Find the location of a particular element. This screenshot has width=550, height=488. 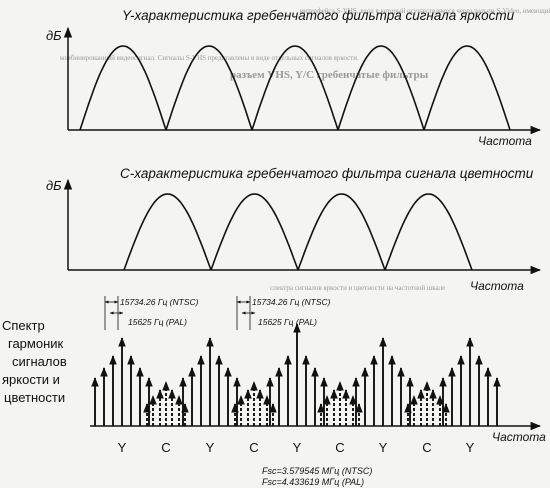

annotation-ntsc-right: 15734.26 Гц (NTSC) is located at coordinates (291, 302).